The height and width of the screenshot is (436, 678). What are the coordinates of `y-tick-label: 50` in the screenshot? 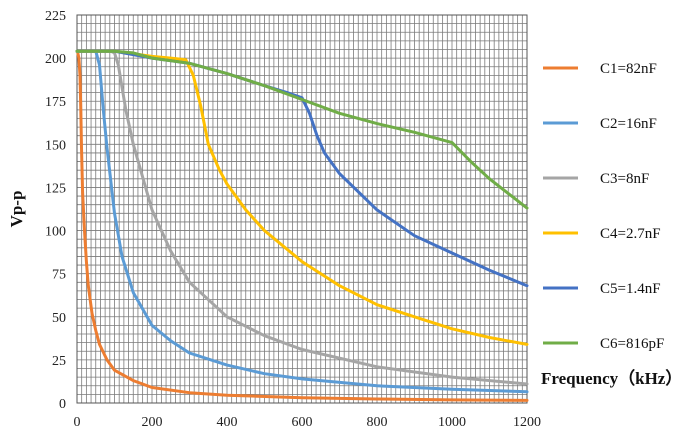 It's located at (59, 318).